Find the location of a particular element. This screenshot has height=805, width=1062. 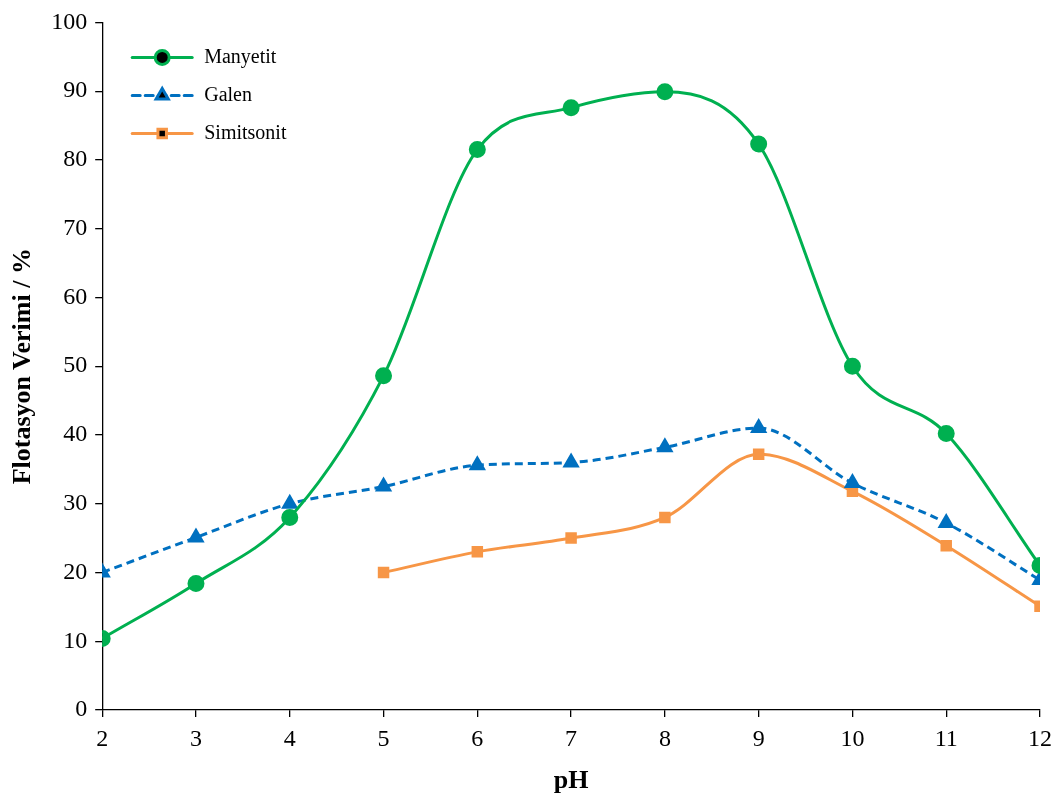

y-tick-label: 70 is located at coordinates (75, 226).